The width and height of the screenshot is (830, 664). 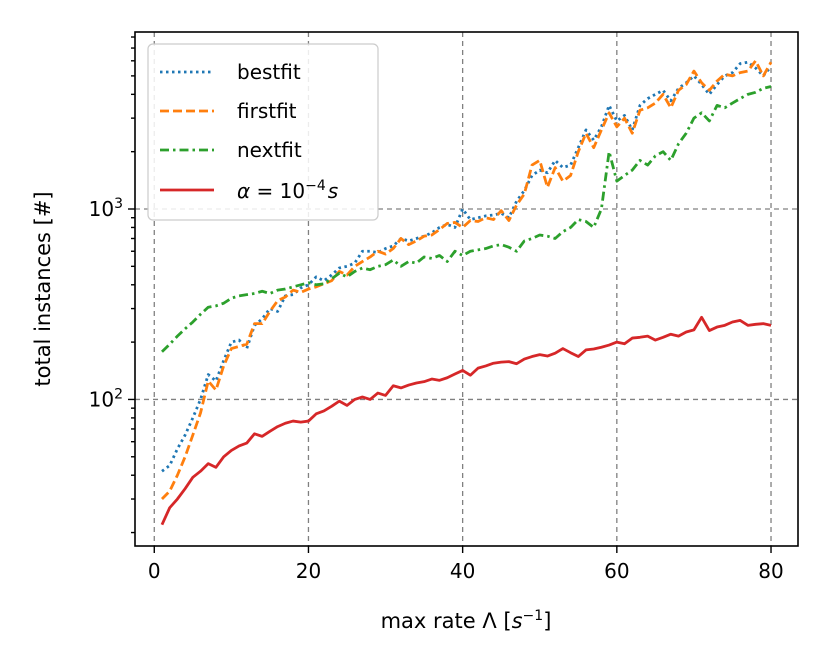 I want to click on y-tick-label: 10², so click(x=106, y=398).